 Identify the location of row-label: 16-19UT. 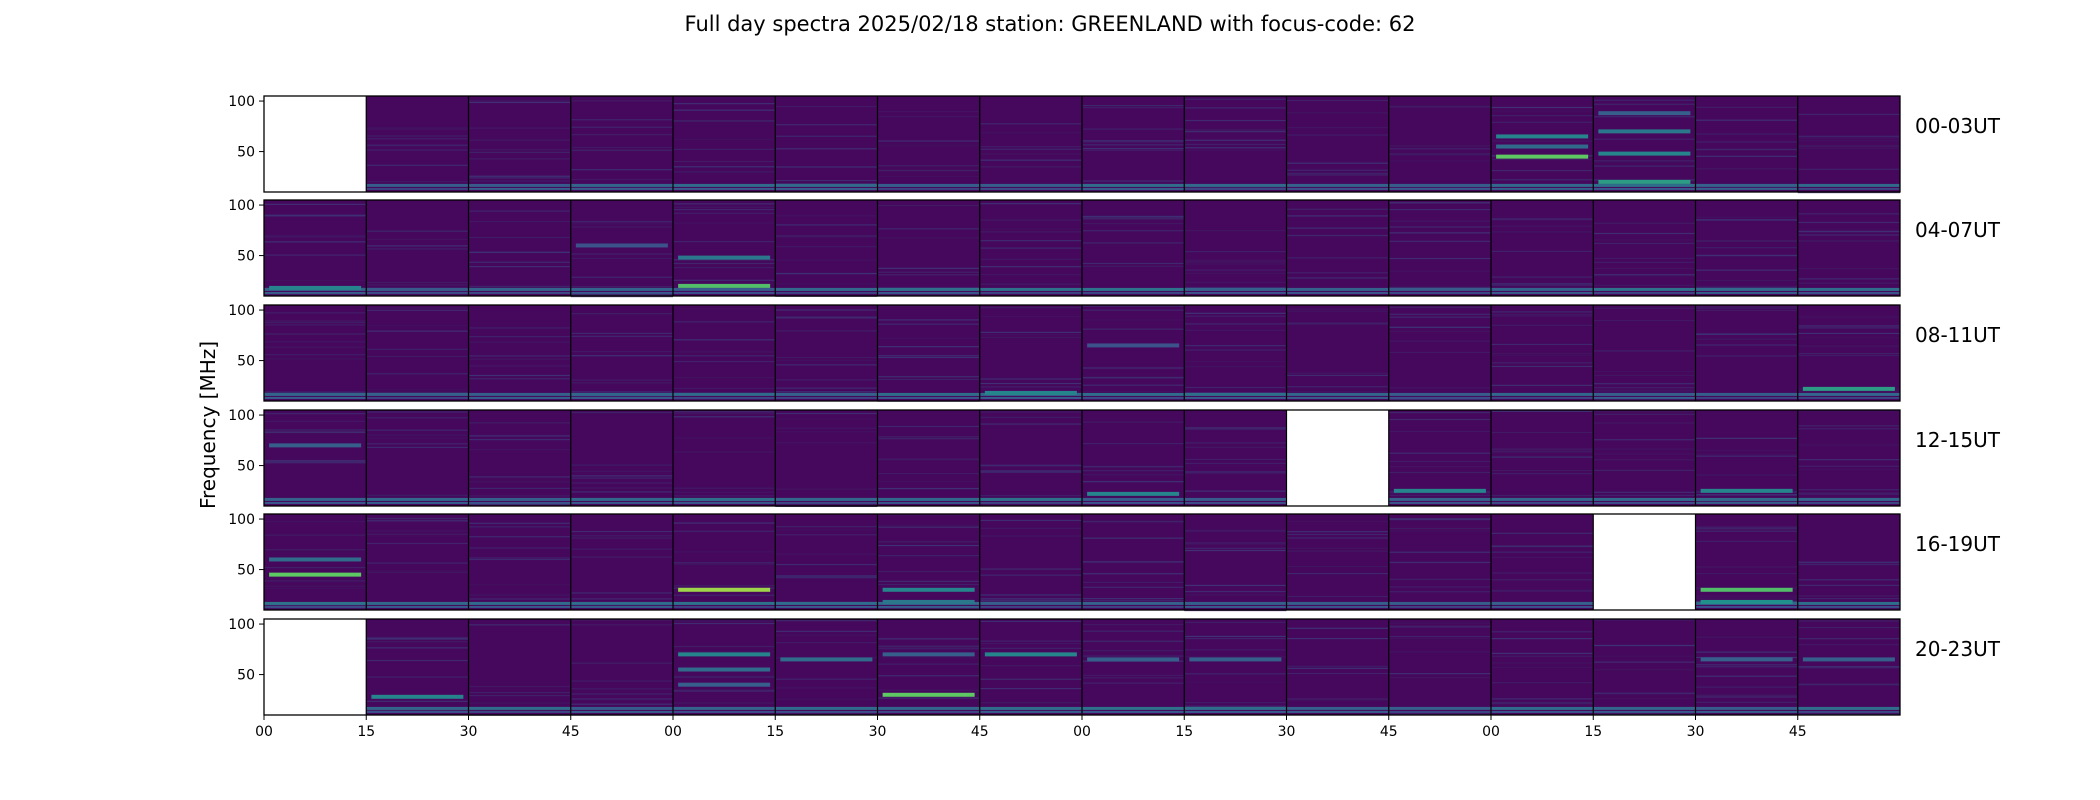
(1958, 544).